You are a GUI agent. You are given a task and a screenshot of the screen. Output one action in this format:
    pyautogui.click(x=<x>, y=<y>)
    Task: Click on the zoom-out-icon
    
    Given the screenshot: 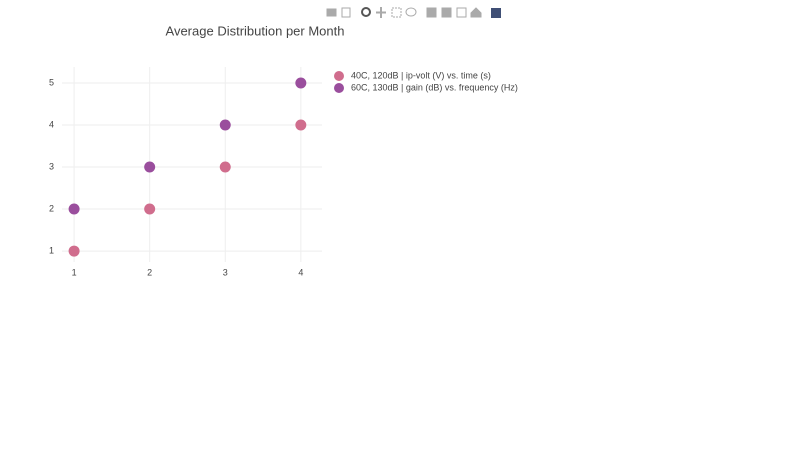 What is the action you would take?
    pyautogui.click(x=446, y=12)
    